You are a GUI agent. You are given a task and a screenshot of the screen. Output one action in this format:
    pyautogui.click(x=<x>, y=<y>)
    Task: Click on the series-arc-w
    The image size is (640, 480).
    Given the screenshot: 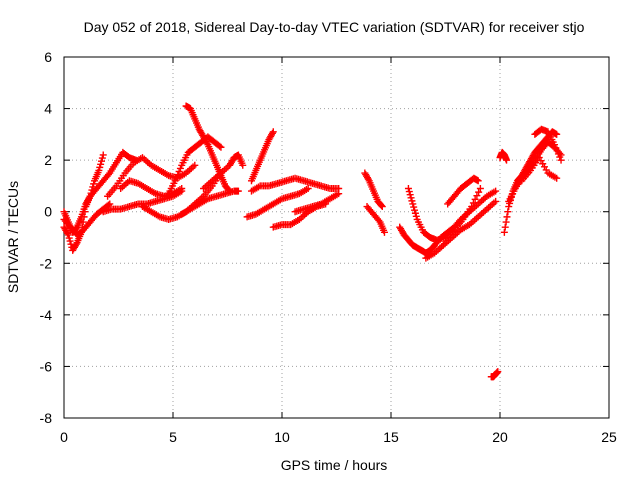 What is the action you would take?
    pyautogui.click(x=494, y=374)
    